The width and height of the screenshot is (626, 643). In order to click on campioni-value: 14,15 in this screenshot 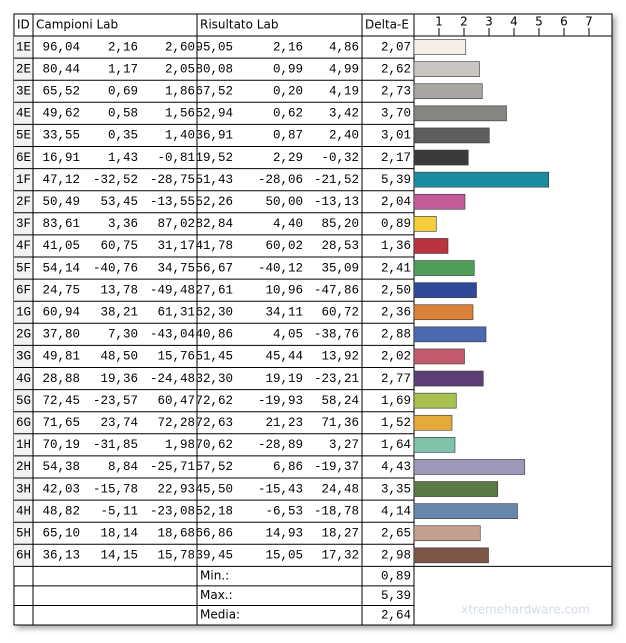, I will do `click(119, 556)`.